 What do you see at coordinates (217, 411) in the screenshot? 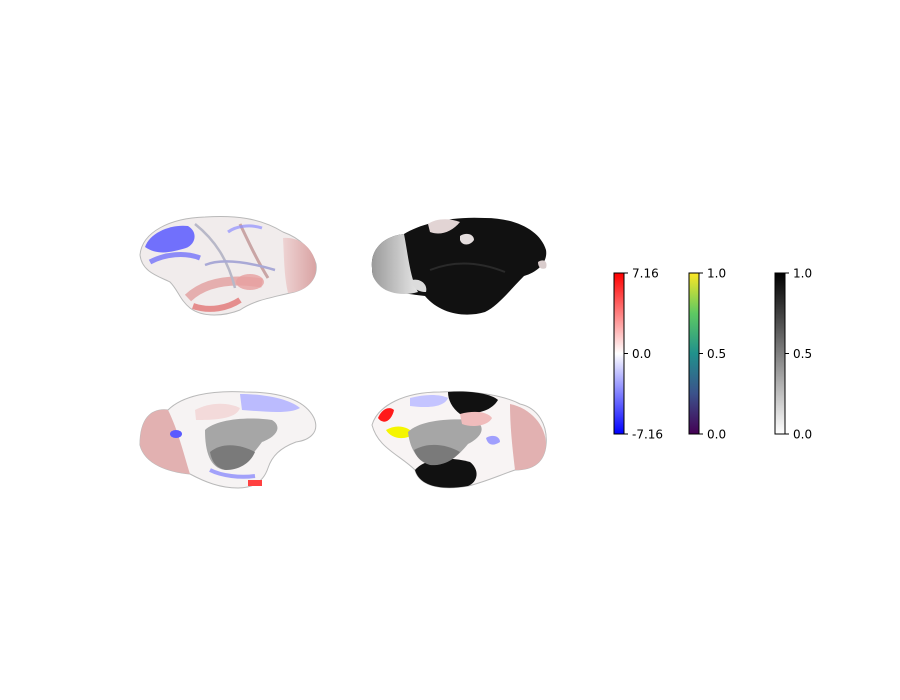
I see `left-medial-pink-band` at bounding box center [217, 411].